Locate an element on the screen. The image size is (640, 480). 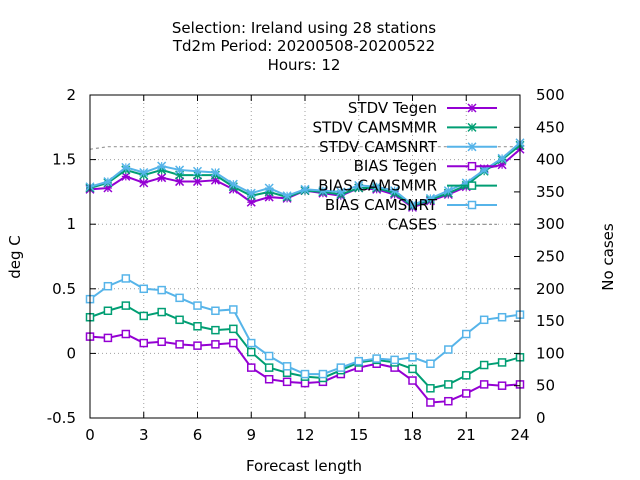
series-bias-tegen is located at coordinates (305, 368).